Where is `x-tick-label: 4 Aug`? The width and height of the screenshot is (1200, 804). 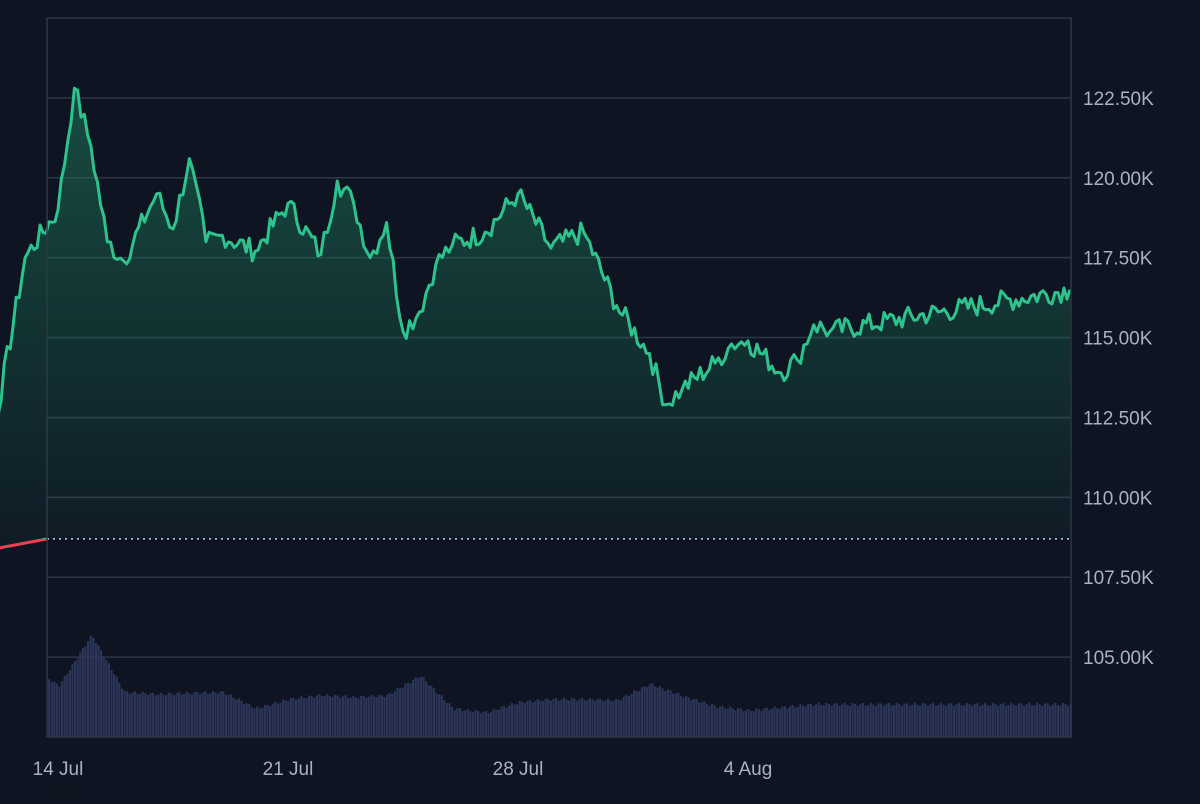
x-tick-label: 4 Aug is located at coordinates (748, 769).